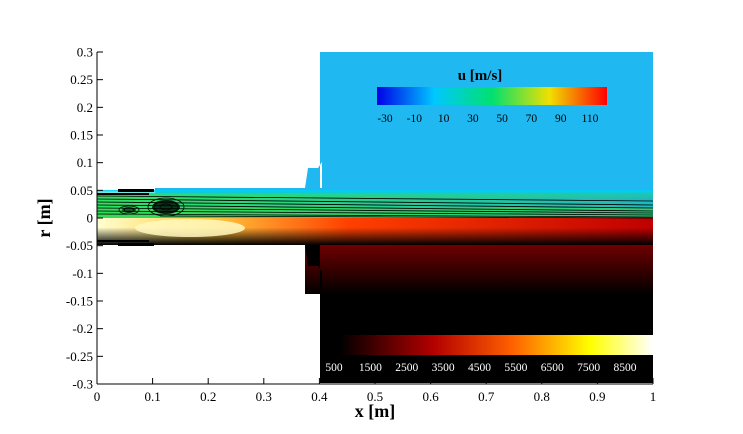 The image size is (743, 434). I want to click on colorbar-tick-label: 3500, so click(443, 368).